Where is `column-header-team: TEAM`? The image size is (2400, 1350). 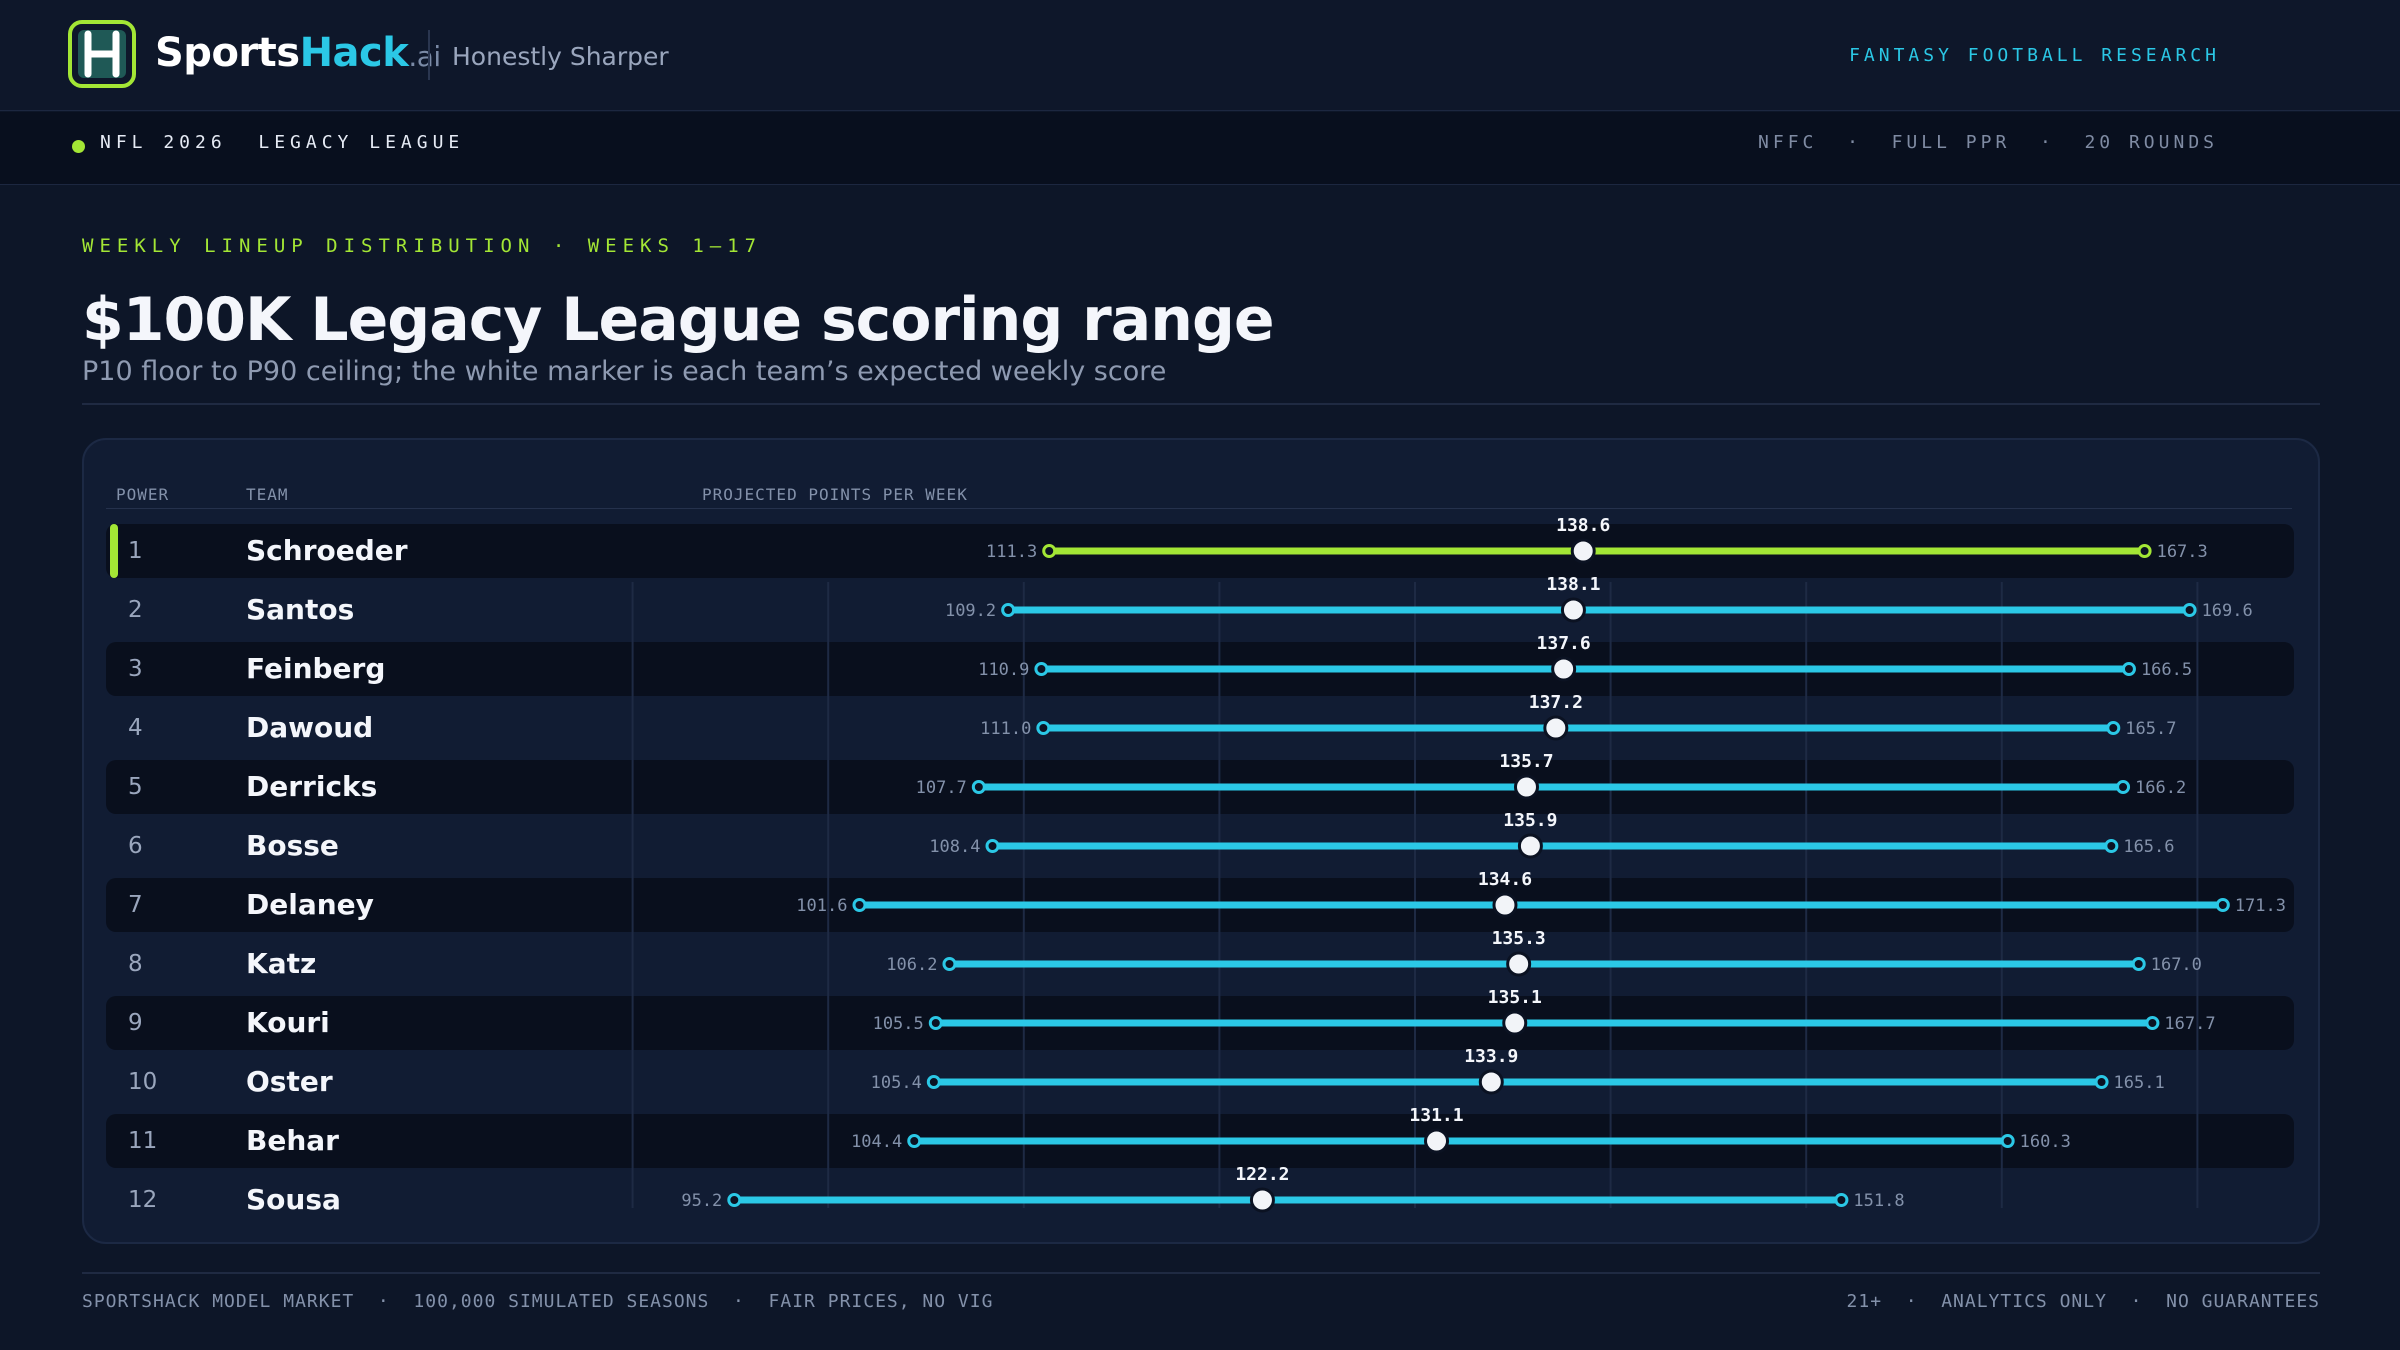
column-header-team: TEAM is located at coordinates (267, 494).